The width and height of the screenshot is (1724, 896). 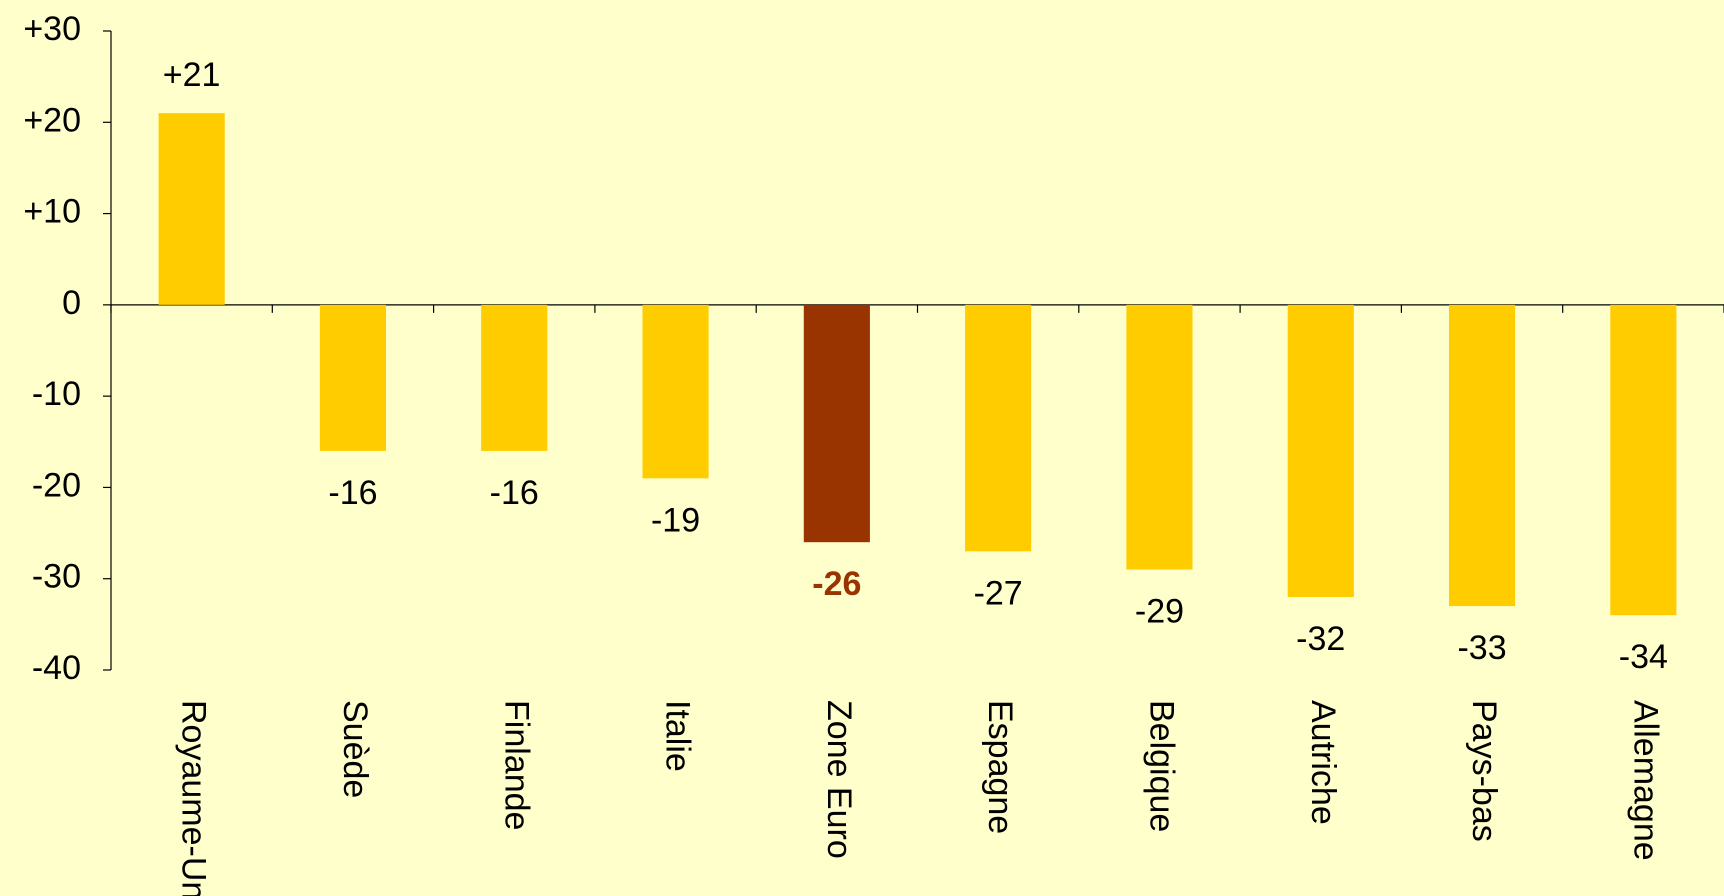 What do you see at coordinates (56, 668) in the screenshot?
I see `y-tick-label: -40` at bounding box center [56, 668].